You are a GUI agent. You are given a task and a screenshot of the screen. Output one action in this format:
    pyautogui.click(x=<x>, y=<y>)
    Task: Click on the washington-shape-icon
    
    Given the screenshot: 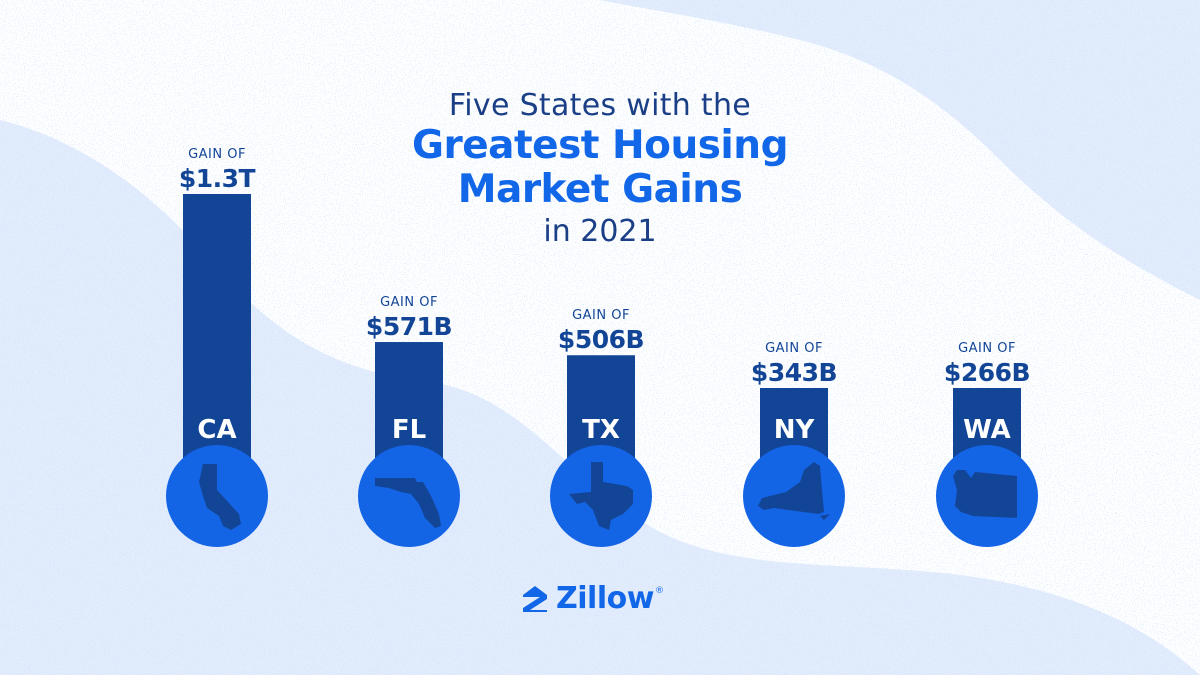 What is the action you would take?
    pyautogui.click(x=985, y=494)
    